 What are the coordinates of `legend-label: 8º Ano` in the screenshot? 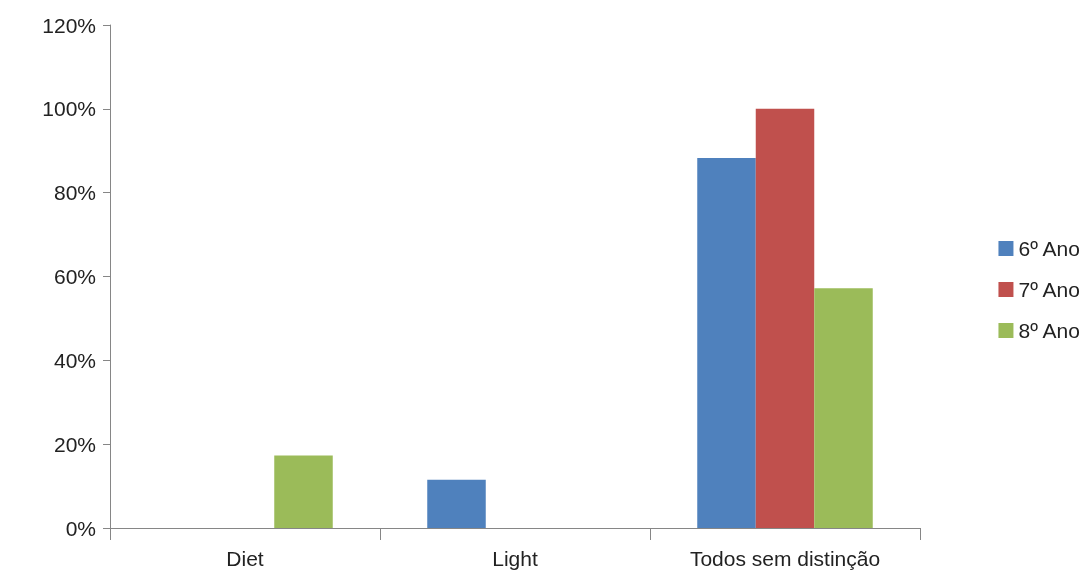 It's located at (1049, 330).